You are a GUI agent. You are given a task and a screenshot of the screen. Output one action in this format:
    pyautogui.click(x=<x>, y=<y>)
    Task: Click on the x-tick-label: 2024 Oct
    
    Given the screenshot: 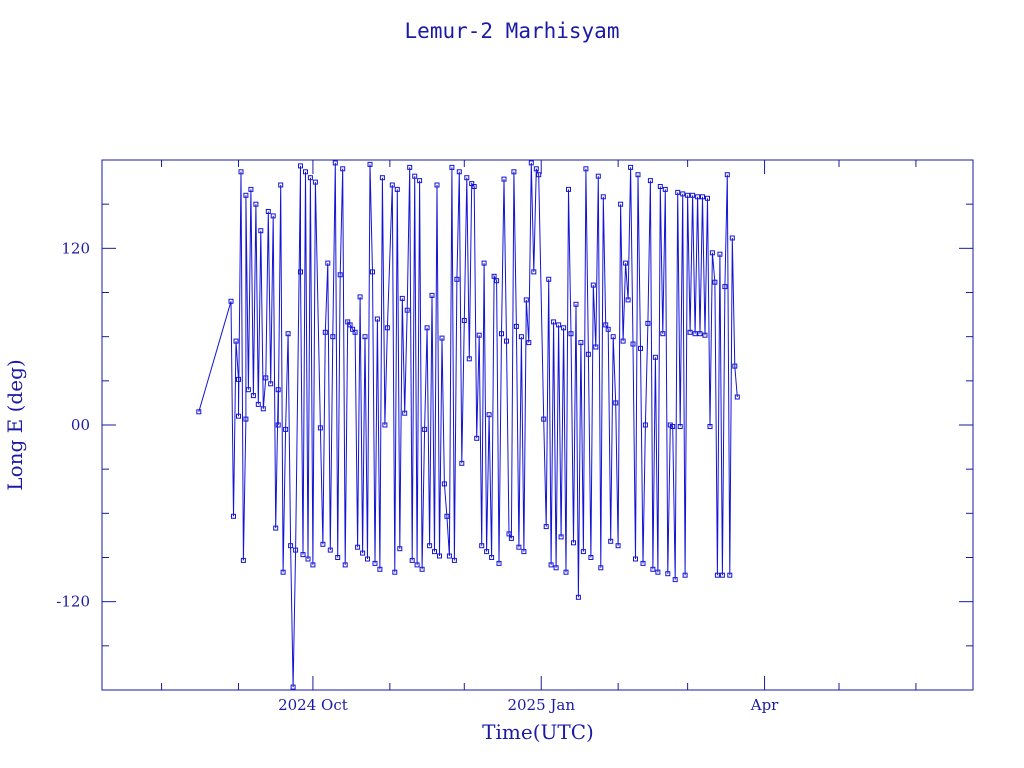 What is the action you would take?
    pyautogui.click(x=313, y=705)
    